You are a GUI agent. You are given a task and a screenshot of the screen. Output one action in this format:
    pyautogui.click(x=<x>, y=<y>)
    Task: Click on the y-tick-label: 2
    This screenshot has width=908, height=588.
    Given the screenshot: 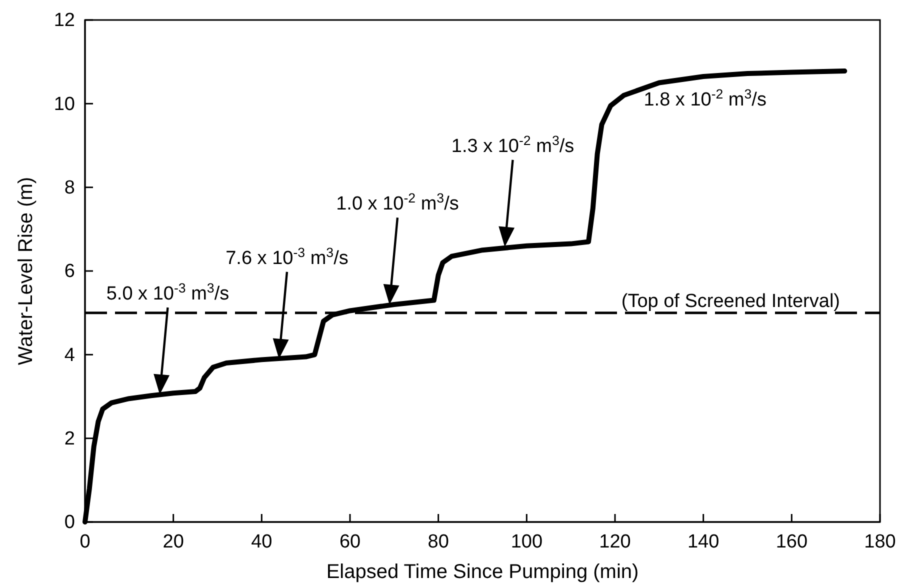 What is the action you would take?
    pyautogui.click(x=69, y=439)
    